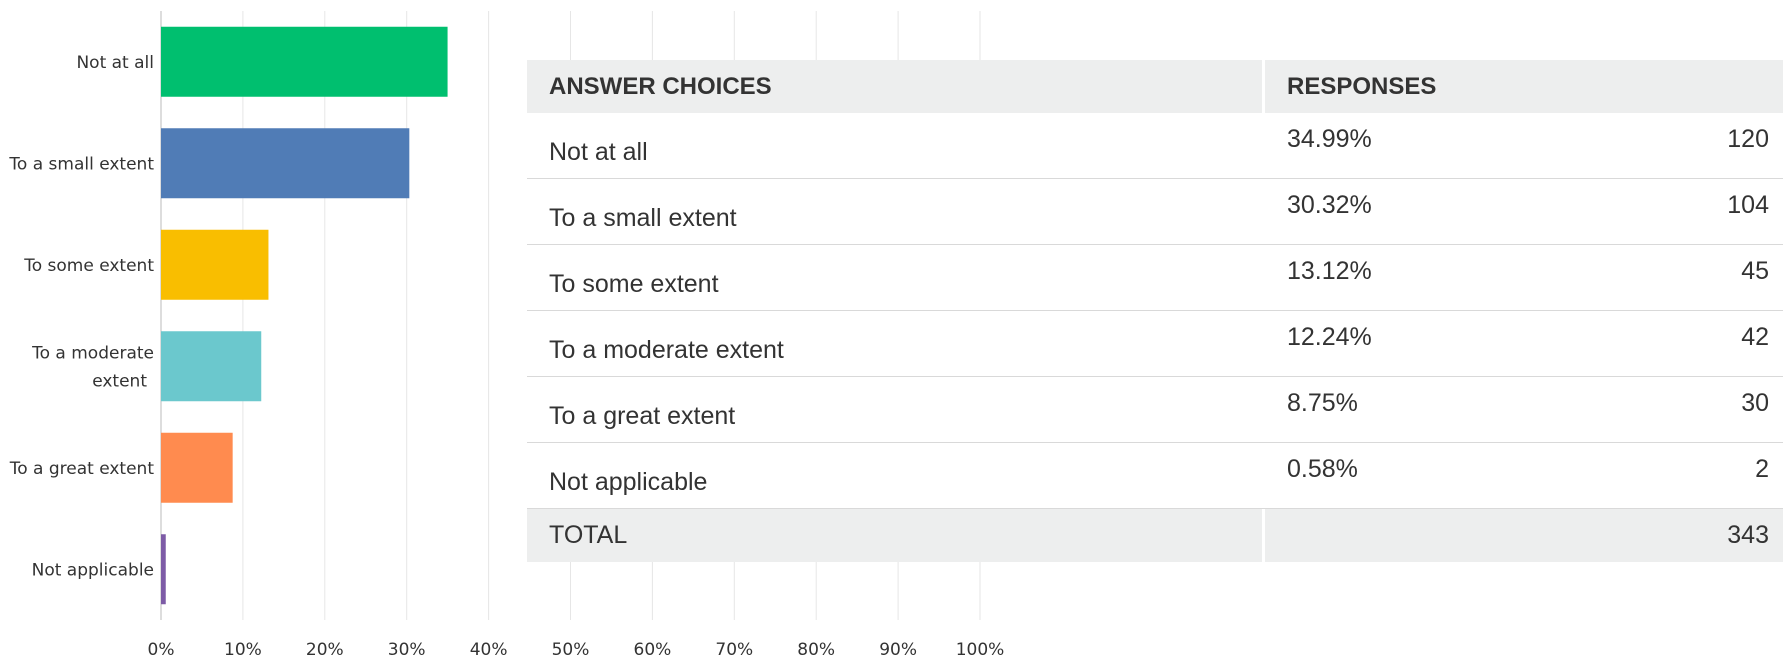  I want to click on total-value: 343, so click(1748, 535).